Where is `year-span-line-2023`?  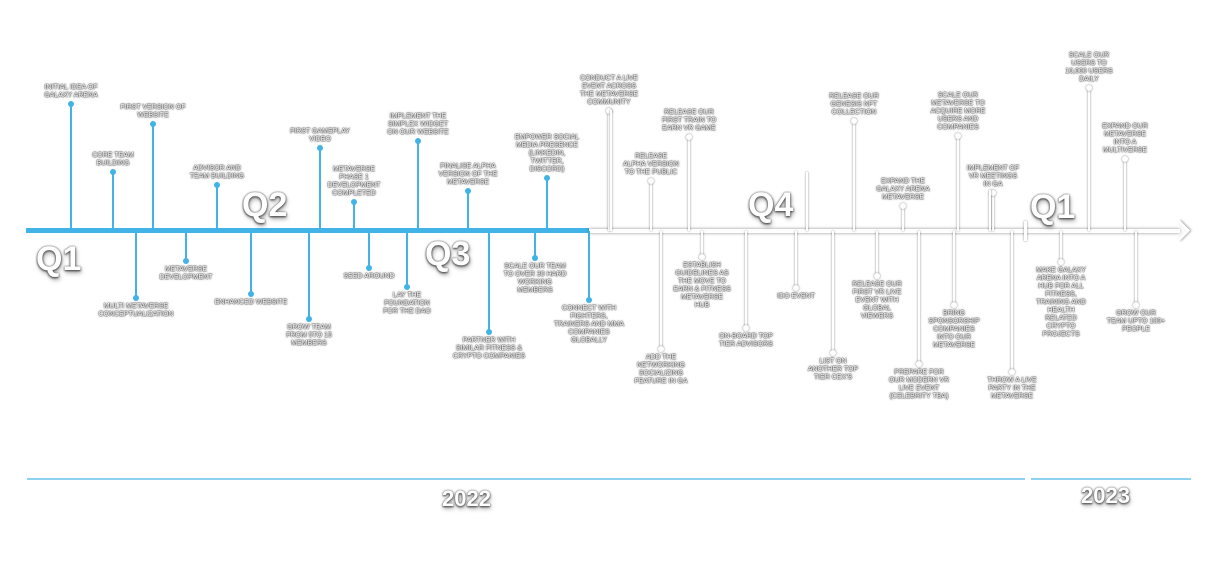 year-span-line-2023 is located at coordinates (1111, 479).